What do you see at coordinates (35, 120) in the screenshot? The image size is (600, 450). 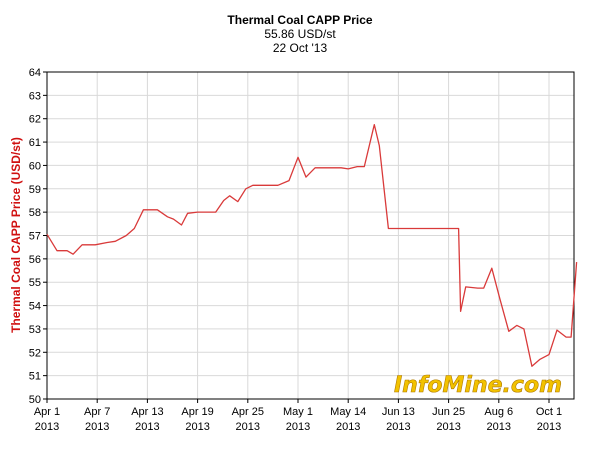 I see `y-tick-label: 62` at bounding box center [35, 120].